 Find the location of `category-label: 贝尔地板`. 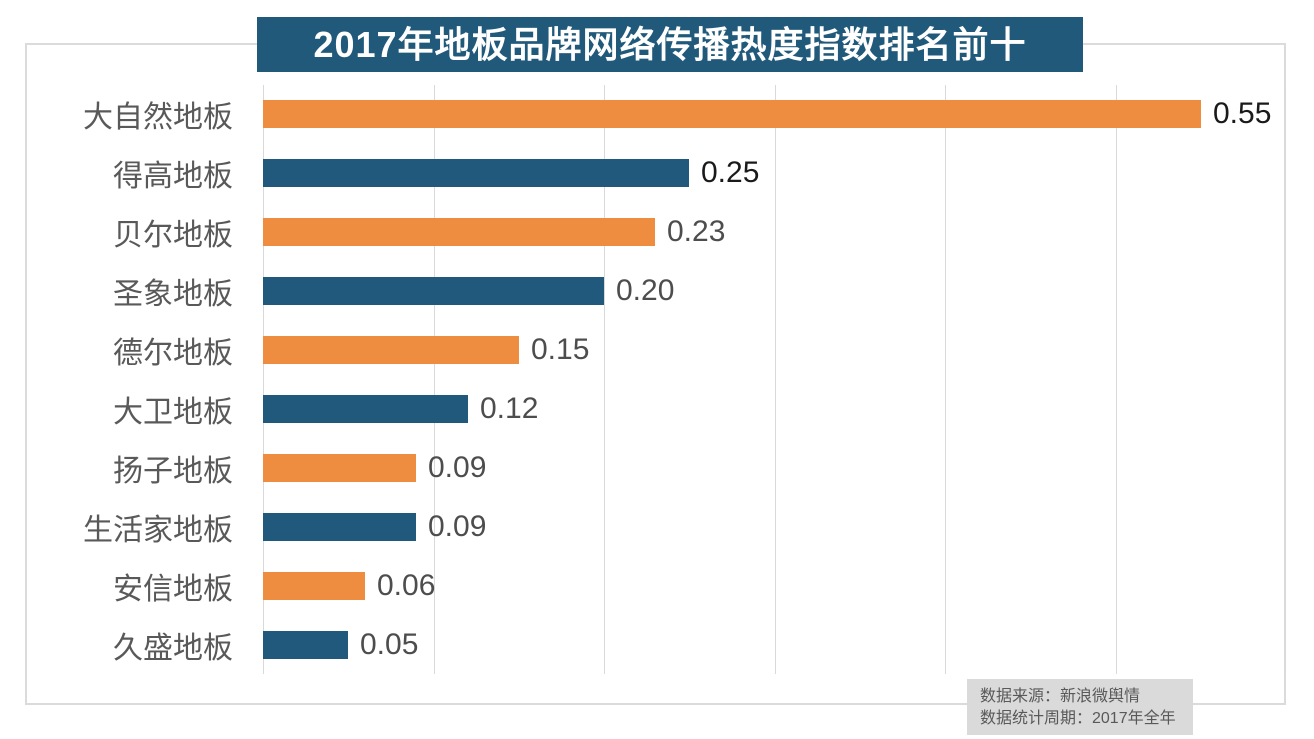

category-label: 贝尔地板 is located at coordinates (173, 236).